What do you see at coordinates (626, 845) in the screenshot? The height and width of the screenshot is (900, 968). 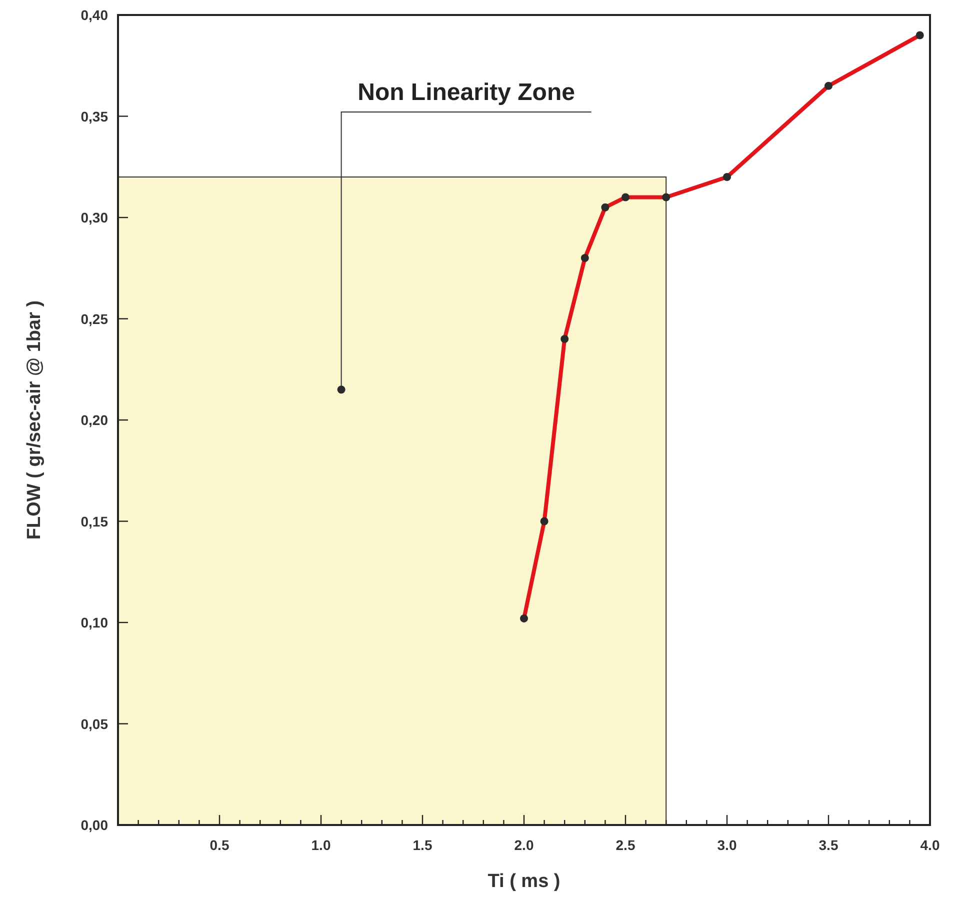 I see `x-tick-label: 2.5` at bounding box center [626, 845].